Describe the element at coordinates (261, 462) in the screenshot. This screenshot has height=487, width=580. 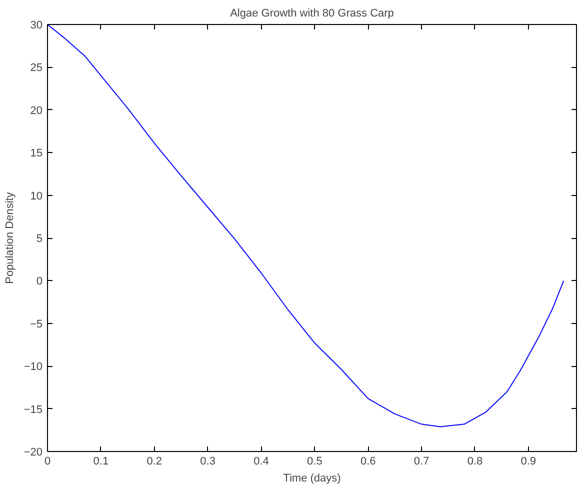
I see `x-tick-label: 0.4` at that location.